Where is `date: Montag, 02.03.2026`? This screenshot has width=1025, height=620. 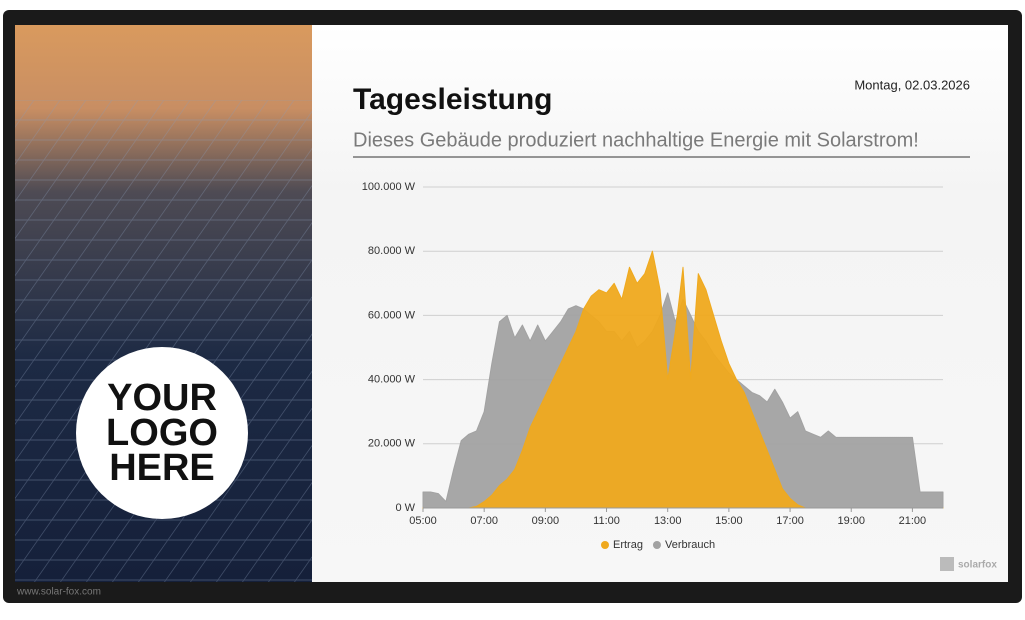
date: Montag, 02.03.2026 is located at coordinates (912, 84).